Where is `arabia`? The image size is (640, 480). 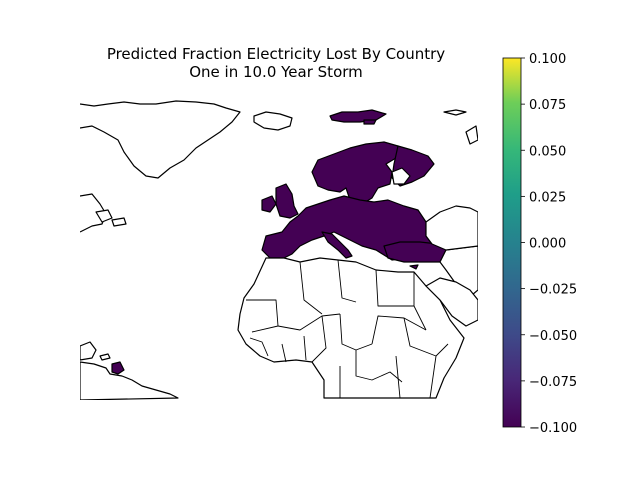 arabia is located at coordinates (451, 302).